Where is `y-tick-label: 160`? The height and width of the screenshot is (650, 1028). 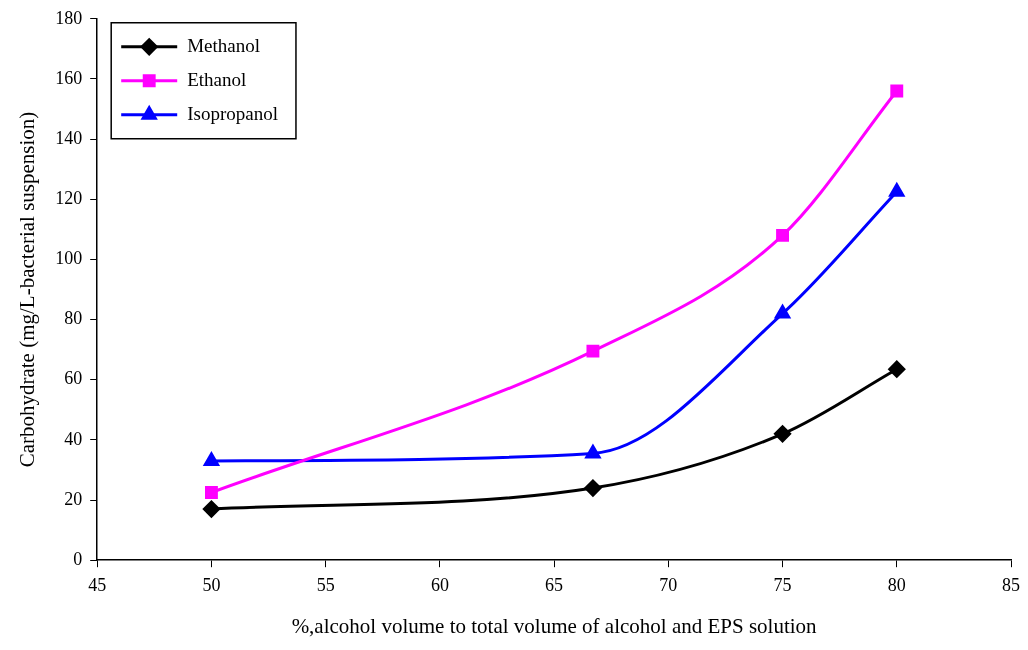
y-tick-label: 160 is located at coordinates (69, 77).